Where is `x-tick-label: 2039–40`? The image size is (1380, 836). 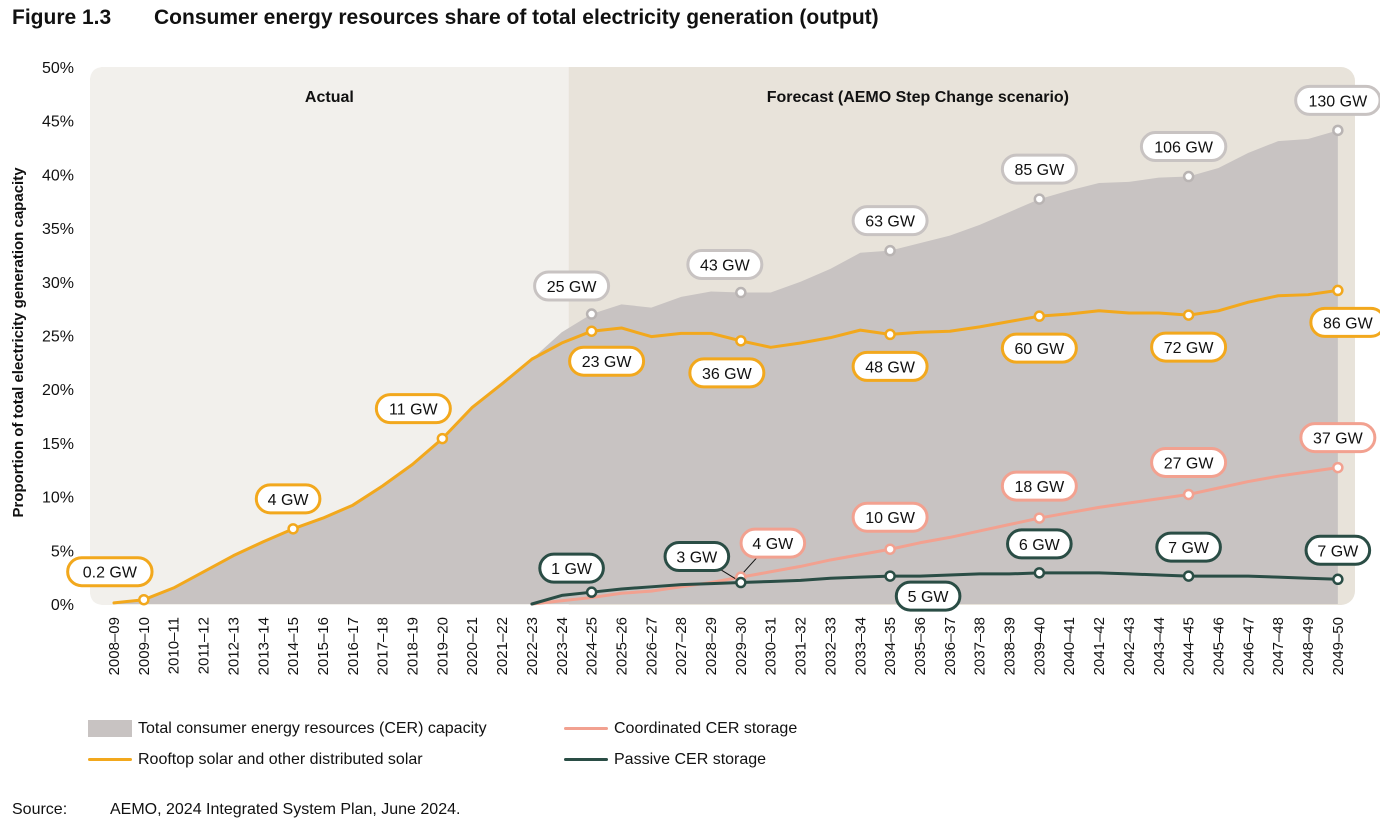 x-tick-label: 2039–40 is located at coordinates (1039, 646).